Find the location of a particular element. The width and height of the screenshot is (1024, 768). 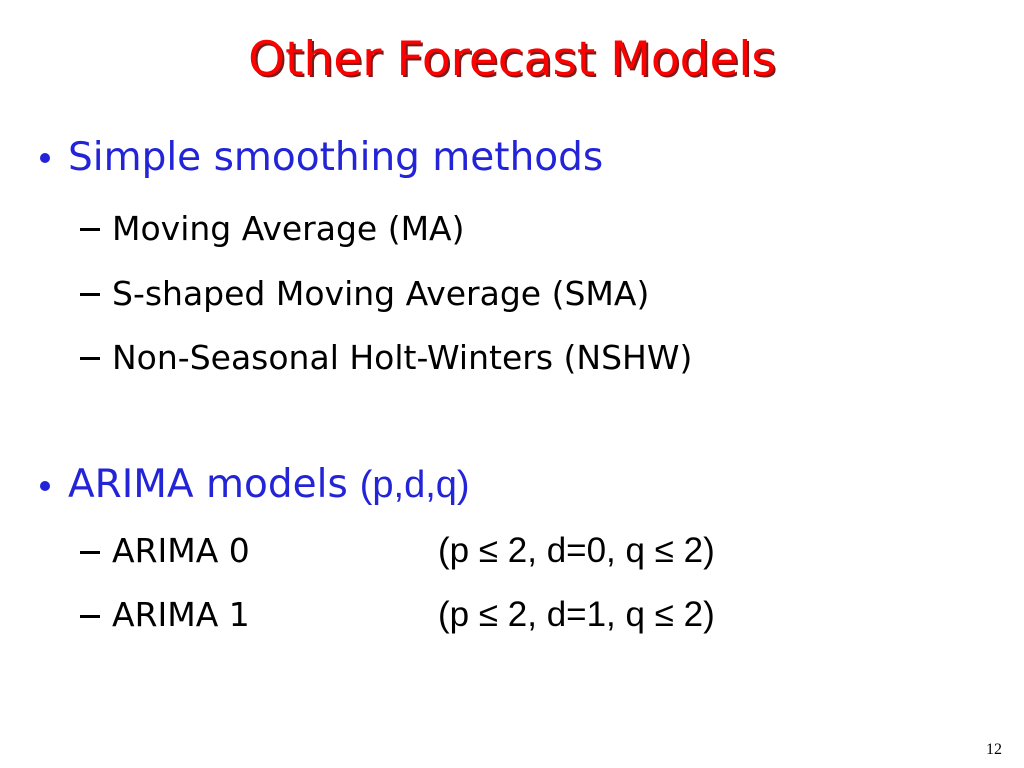

sub-item-note: (p ≤ 2, d=1, q ≤ 2) is located at coordinates (576, 614).